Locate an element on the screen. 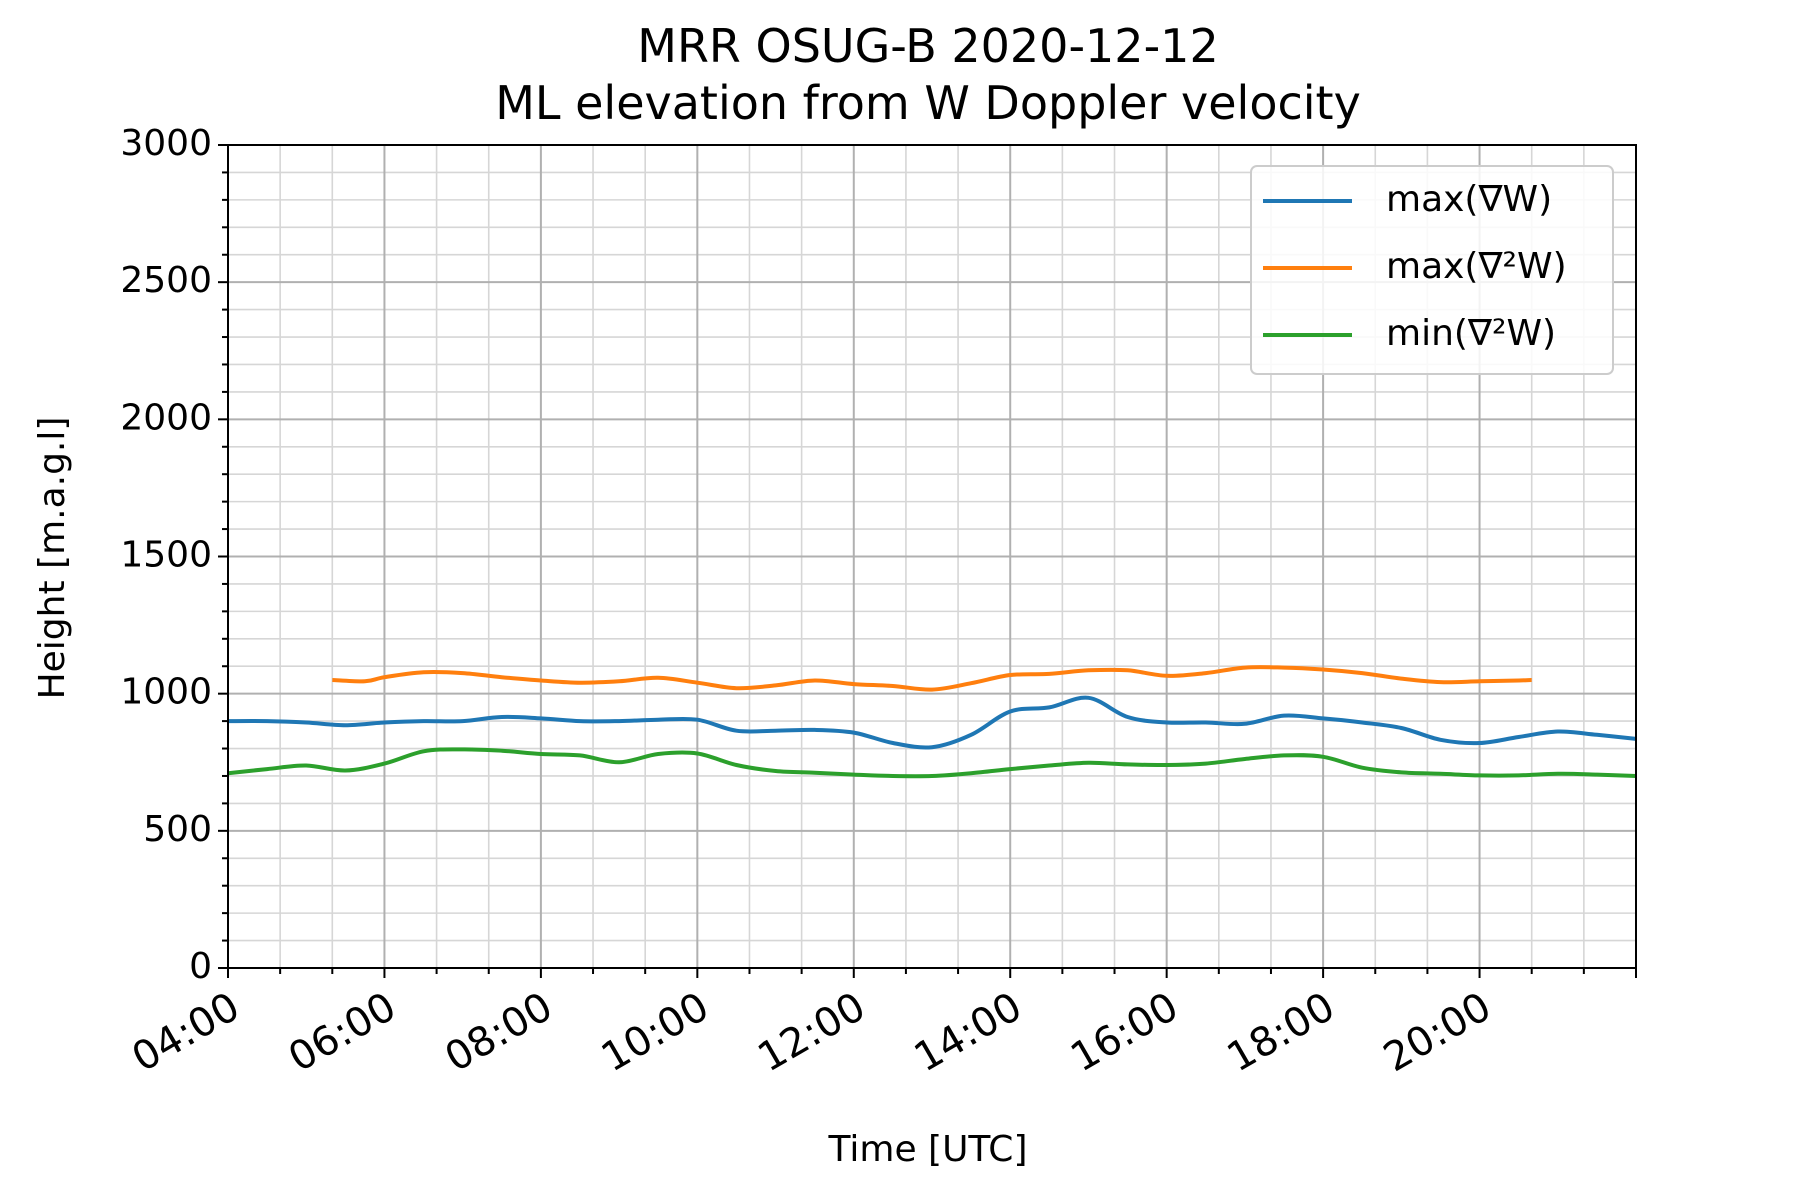 The image size is (1800, 1200). y-tick-labels: 0 500 1000 1500 2000 2500 3000 is located at coordinates (166, 555).